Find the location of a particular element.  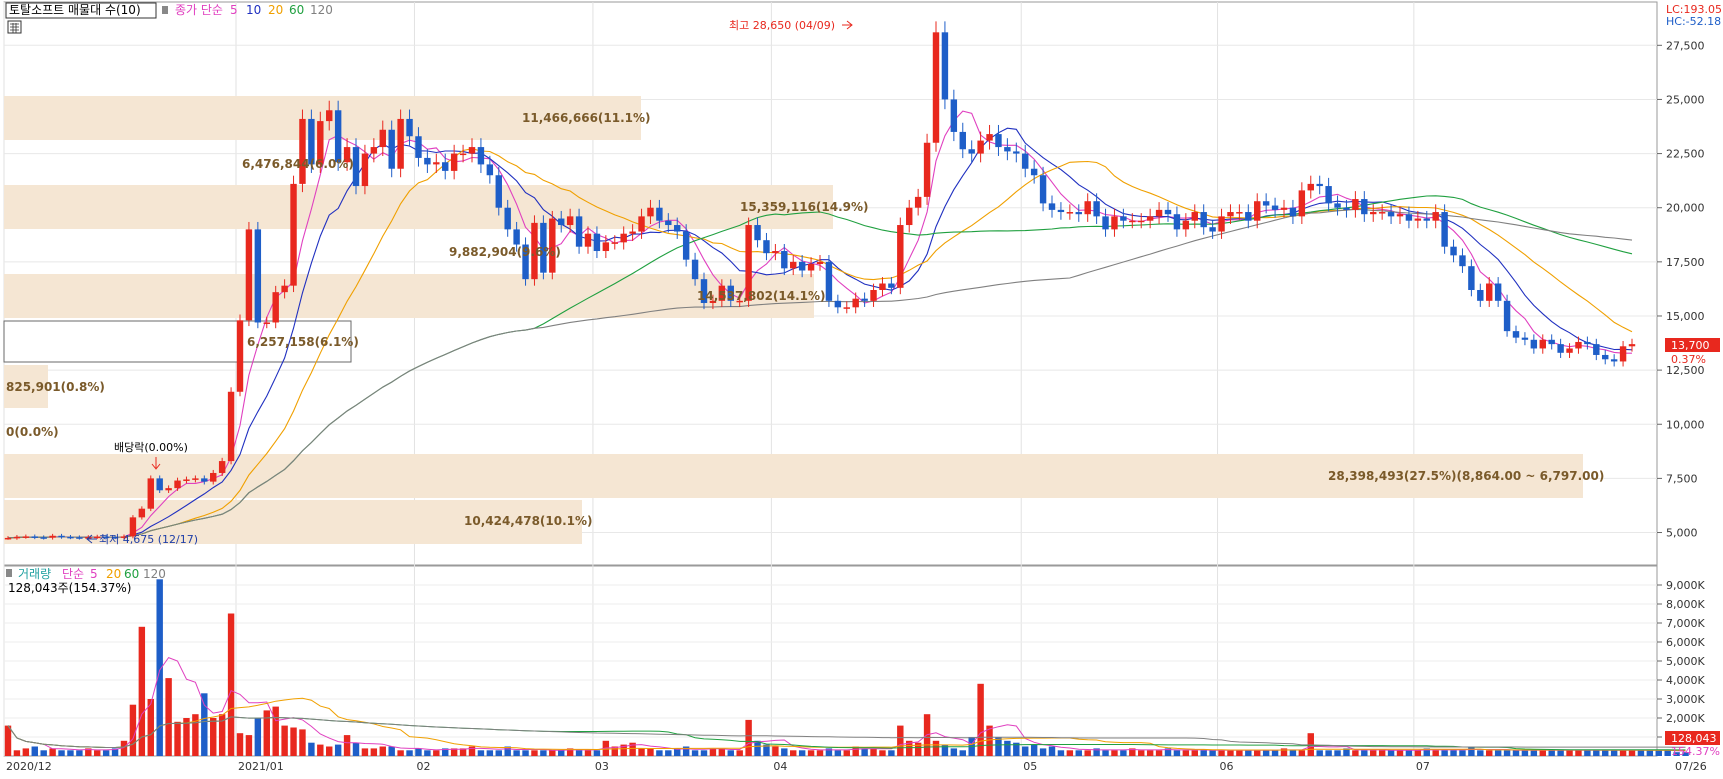

profile-band is located at coordinates (409, 296).